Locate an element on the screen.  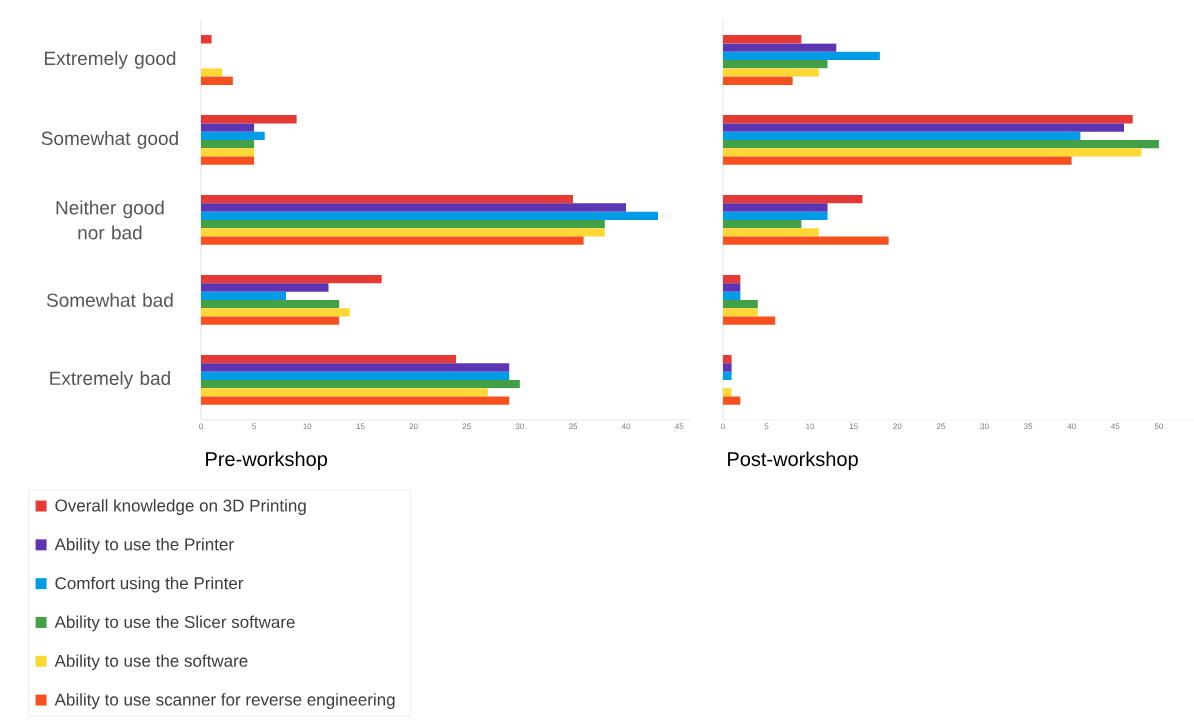
x-axis-title: Pre-workshop is located at coordinates (267, 461).